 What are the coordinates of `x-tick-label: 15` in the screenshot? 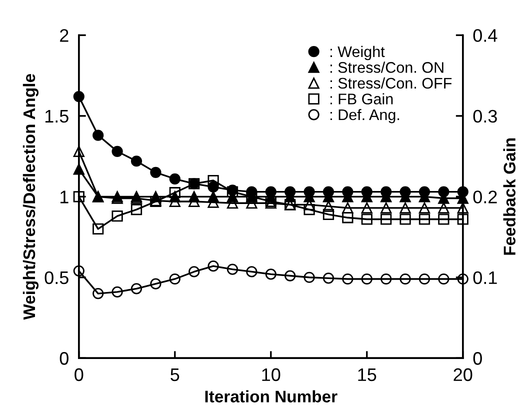 It's located at (367, 375).